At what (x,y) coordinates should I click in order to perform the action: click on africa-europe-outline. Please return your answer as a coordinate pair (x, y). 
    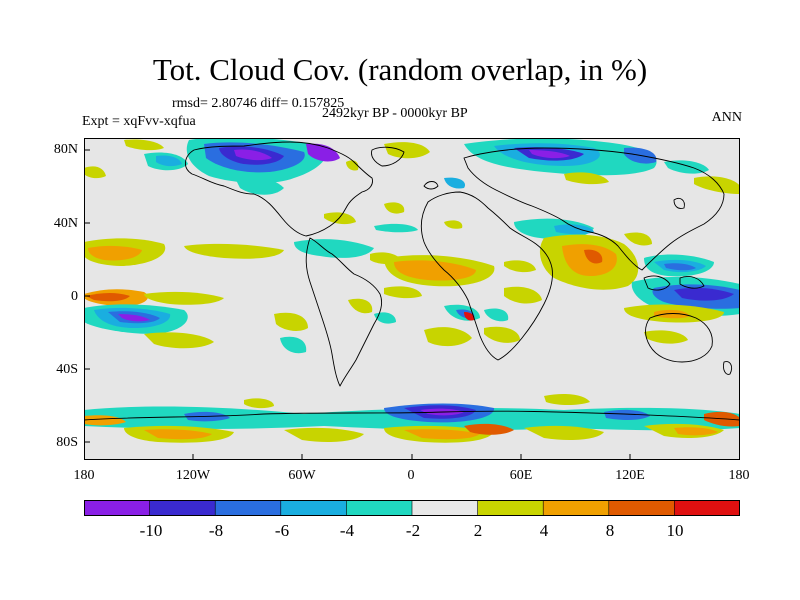
    Looking at the image, I should click on (486, 276).